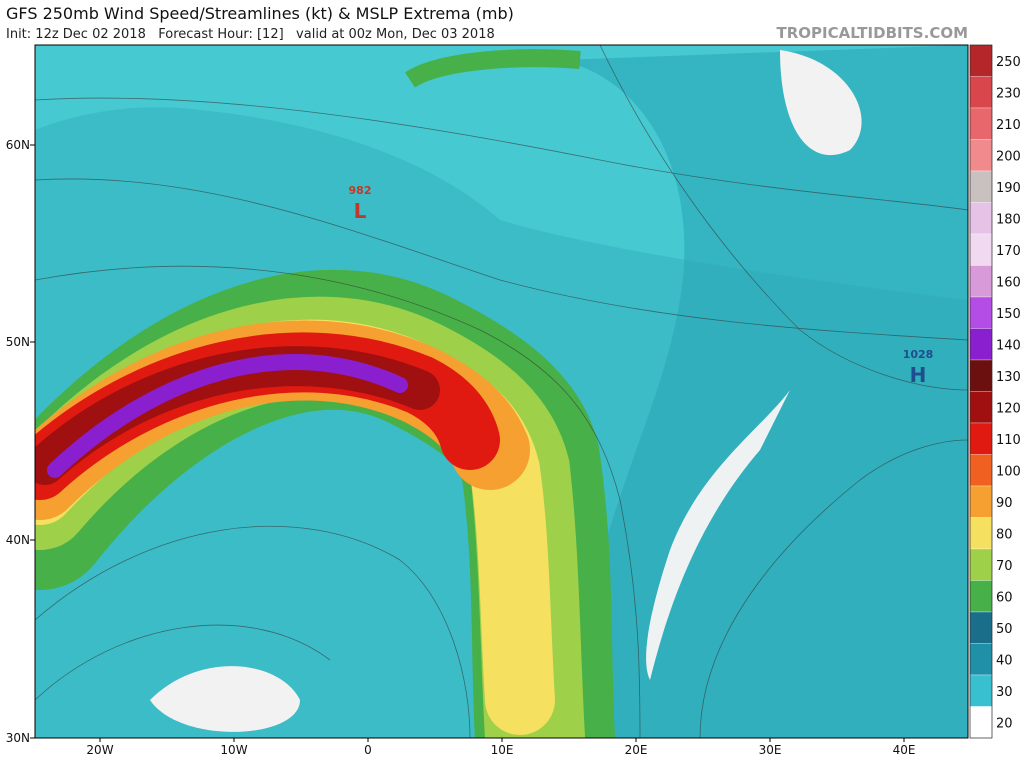  I want to click on colorbar-label: 230, so click(1008, 93).